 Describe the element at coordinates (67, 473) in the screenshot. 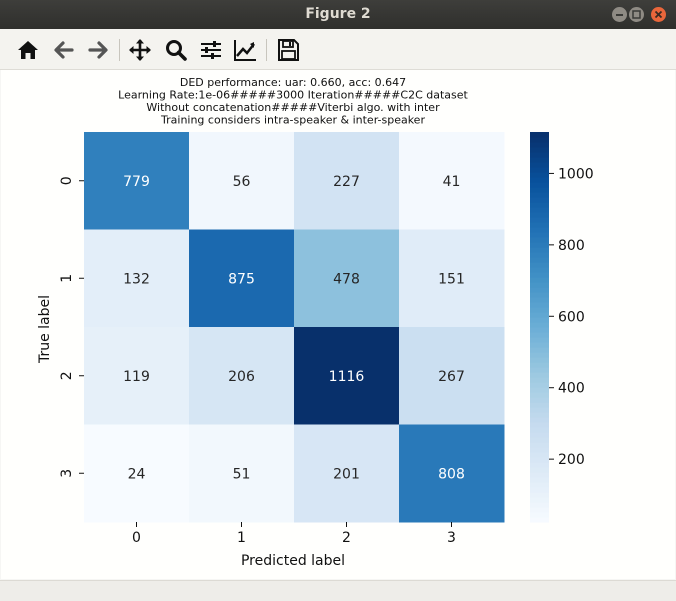

I see `y-tick-label: 3` at that location.